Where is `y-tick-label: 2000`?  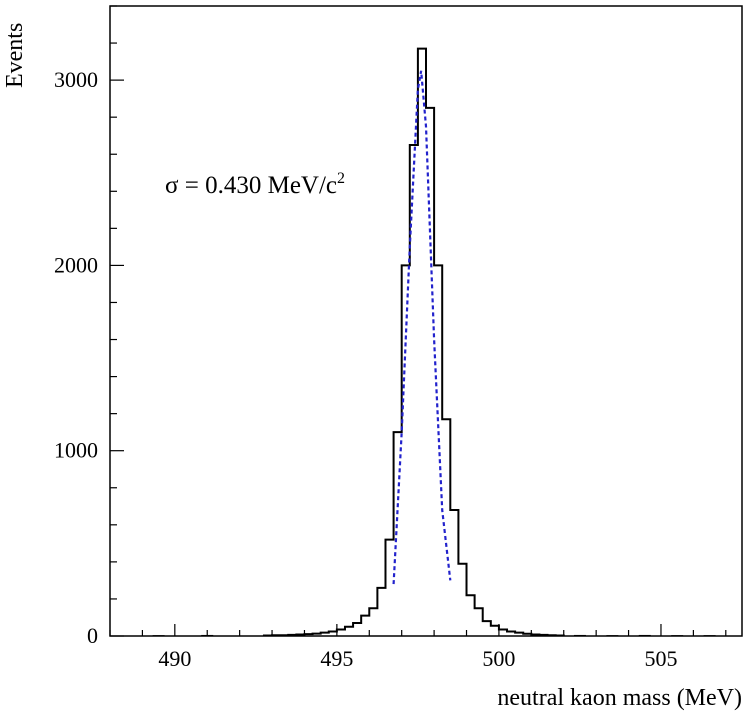
y-tick-label: 2000 is located at coordinates (76, 264).